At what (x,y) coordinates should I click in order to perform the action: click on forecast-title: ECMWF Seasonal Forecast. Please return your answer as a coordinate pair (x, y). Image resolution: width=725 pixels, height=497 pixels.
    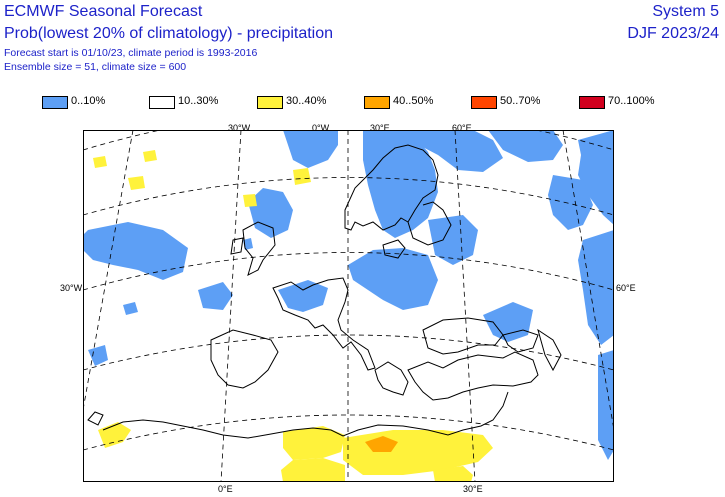
    Looking at the image, I should click on (103, 11).